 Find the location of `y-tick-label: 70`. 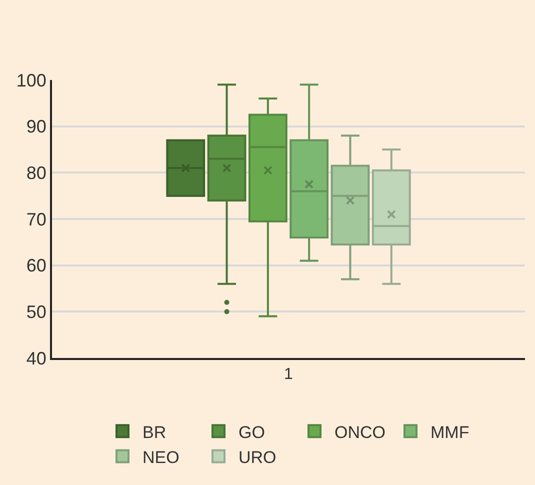

y-tick-label: 70 is located at coordinates (36, 219).